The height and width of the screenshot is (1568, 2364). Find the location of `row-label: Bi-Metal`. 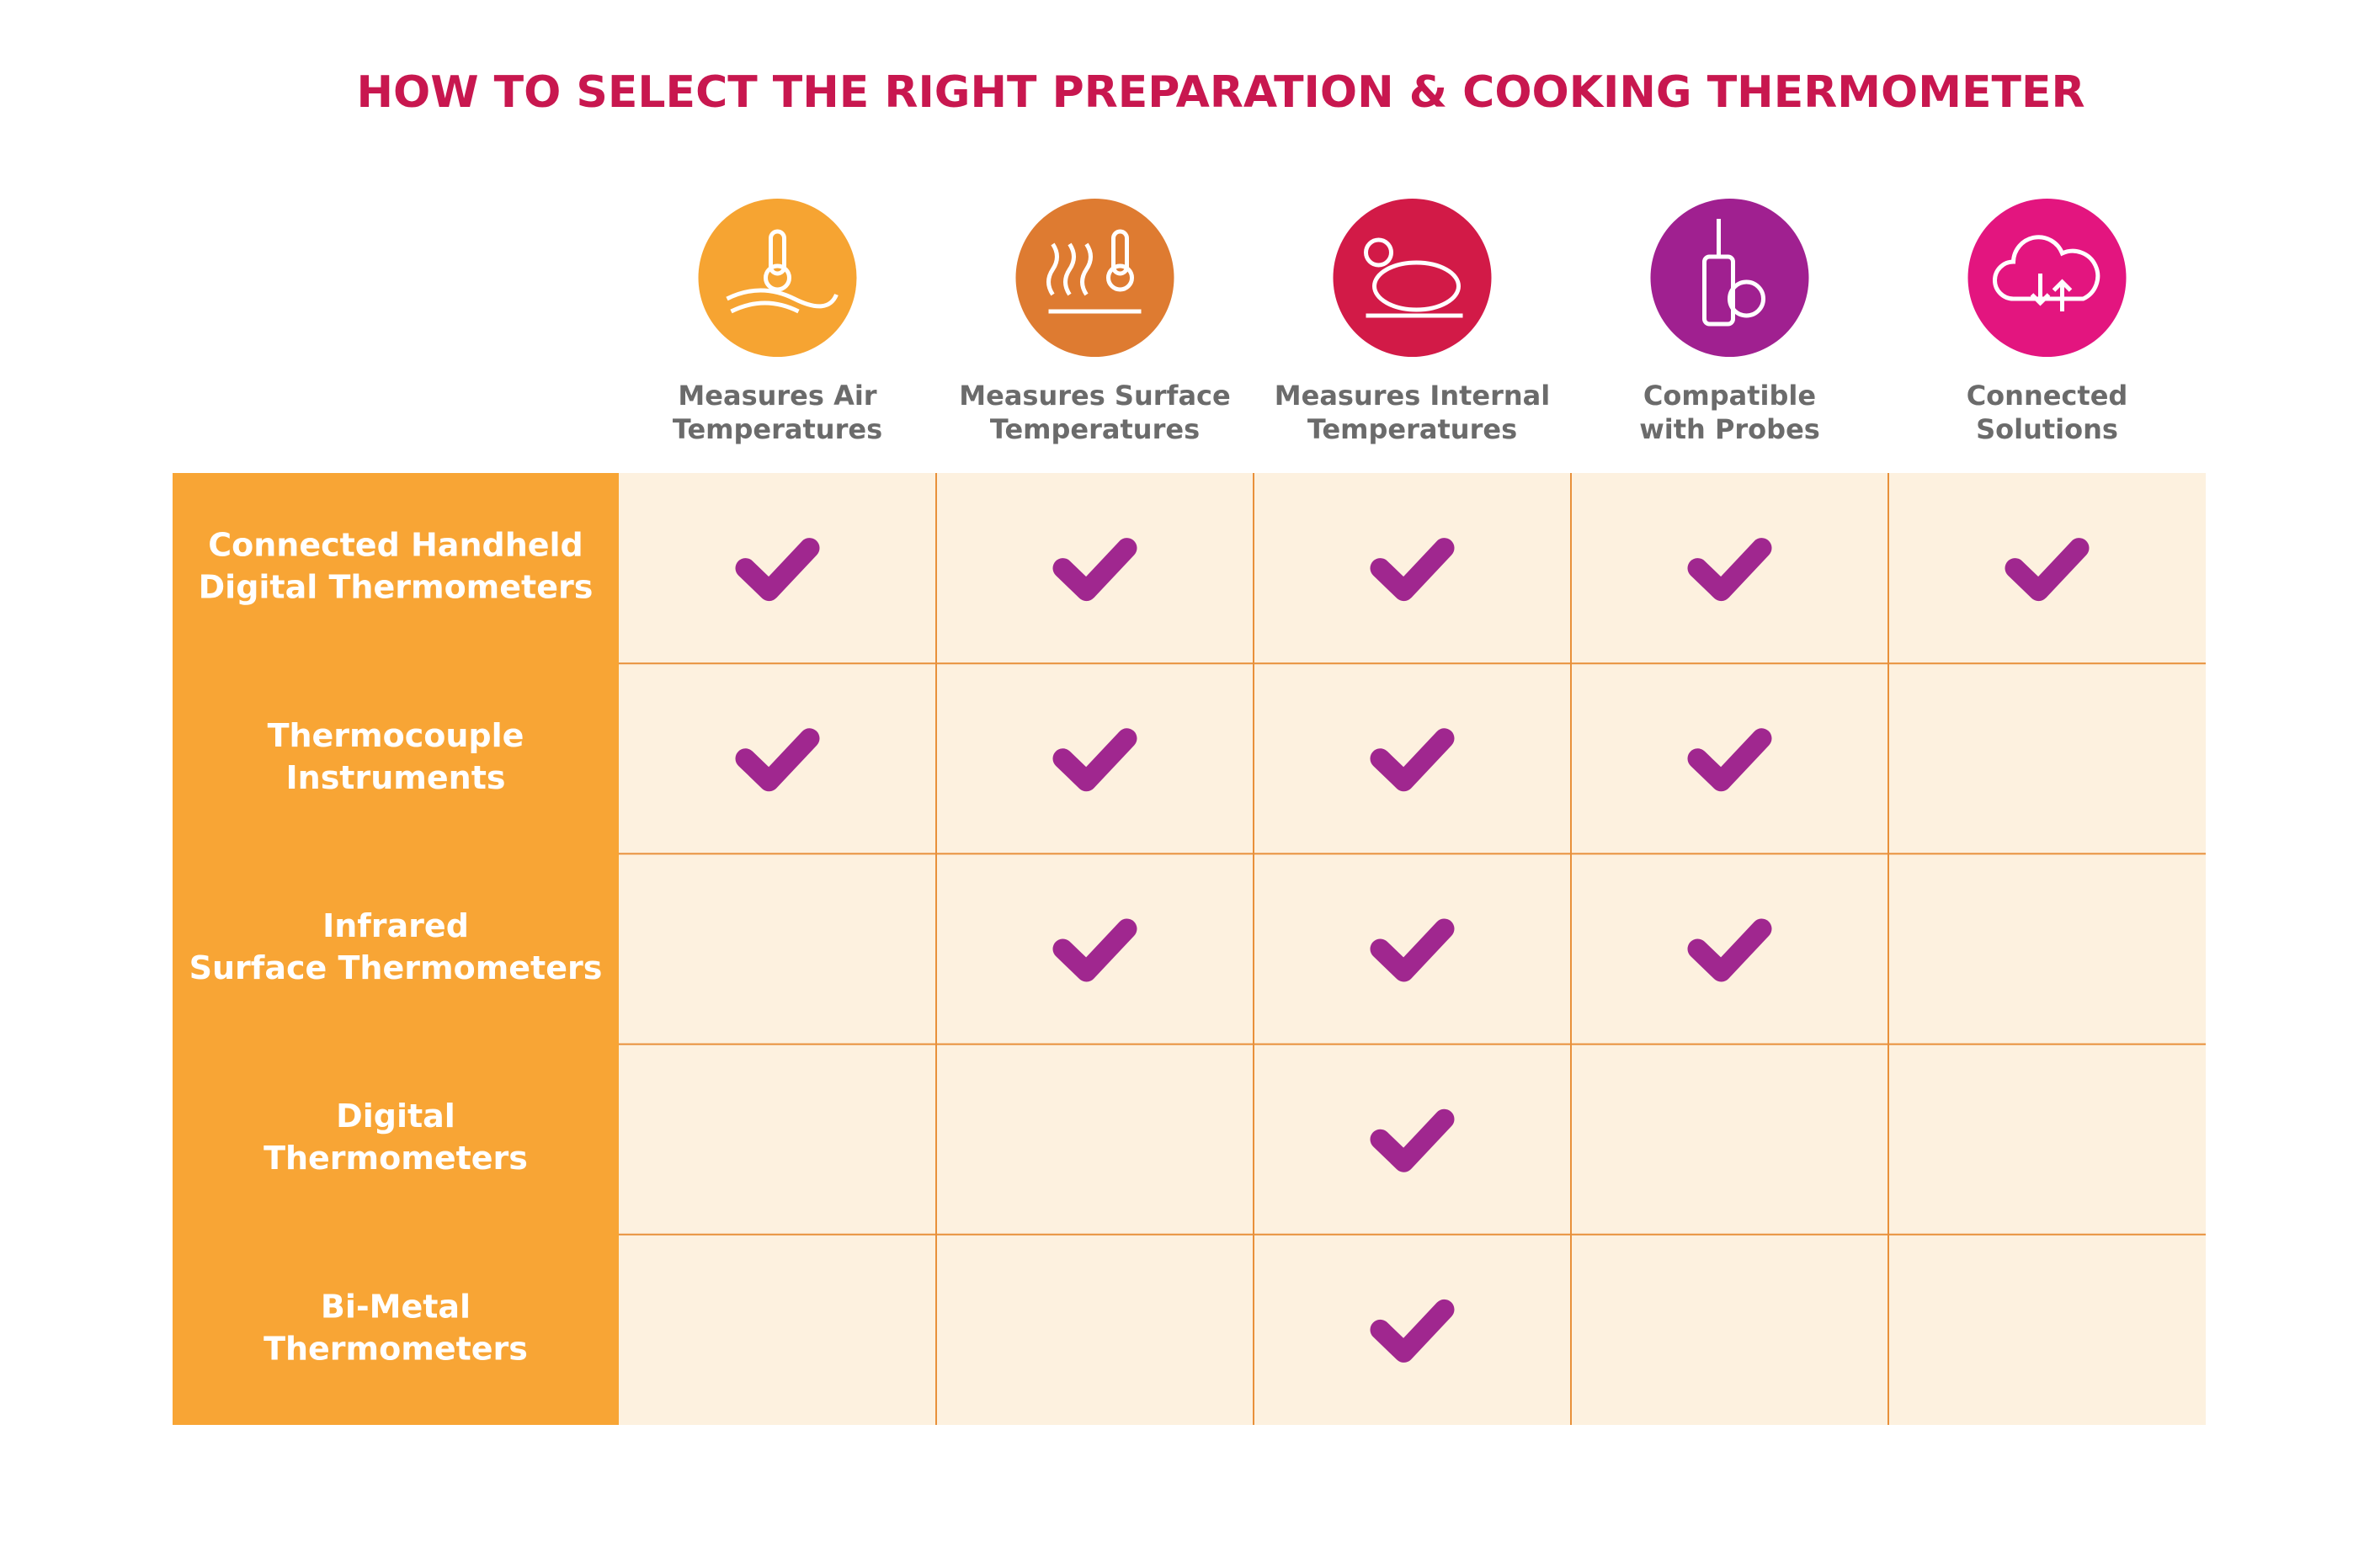

row-label: Bi-Metal is located at coordinates (396, 1306).